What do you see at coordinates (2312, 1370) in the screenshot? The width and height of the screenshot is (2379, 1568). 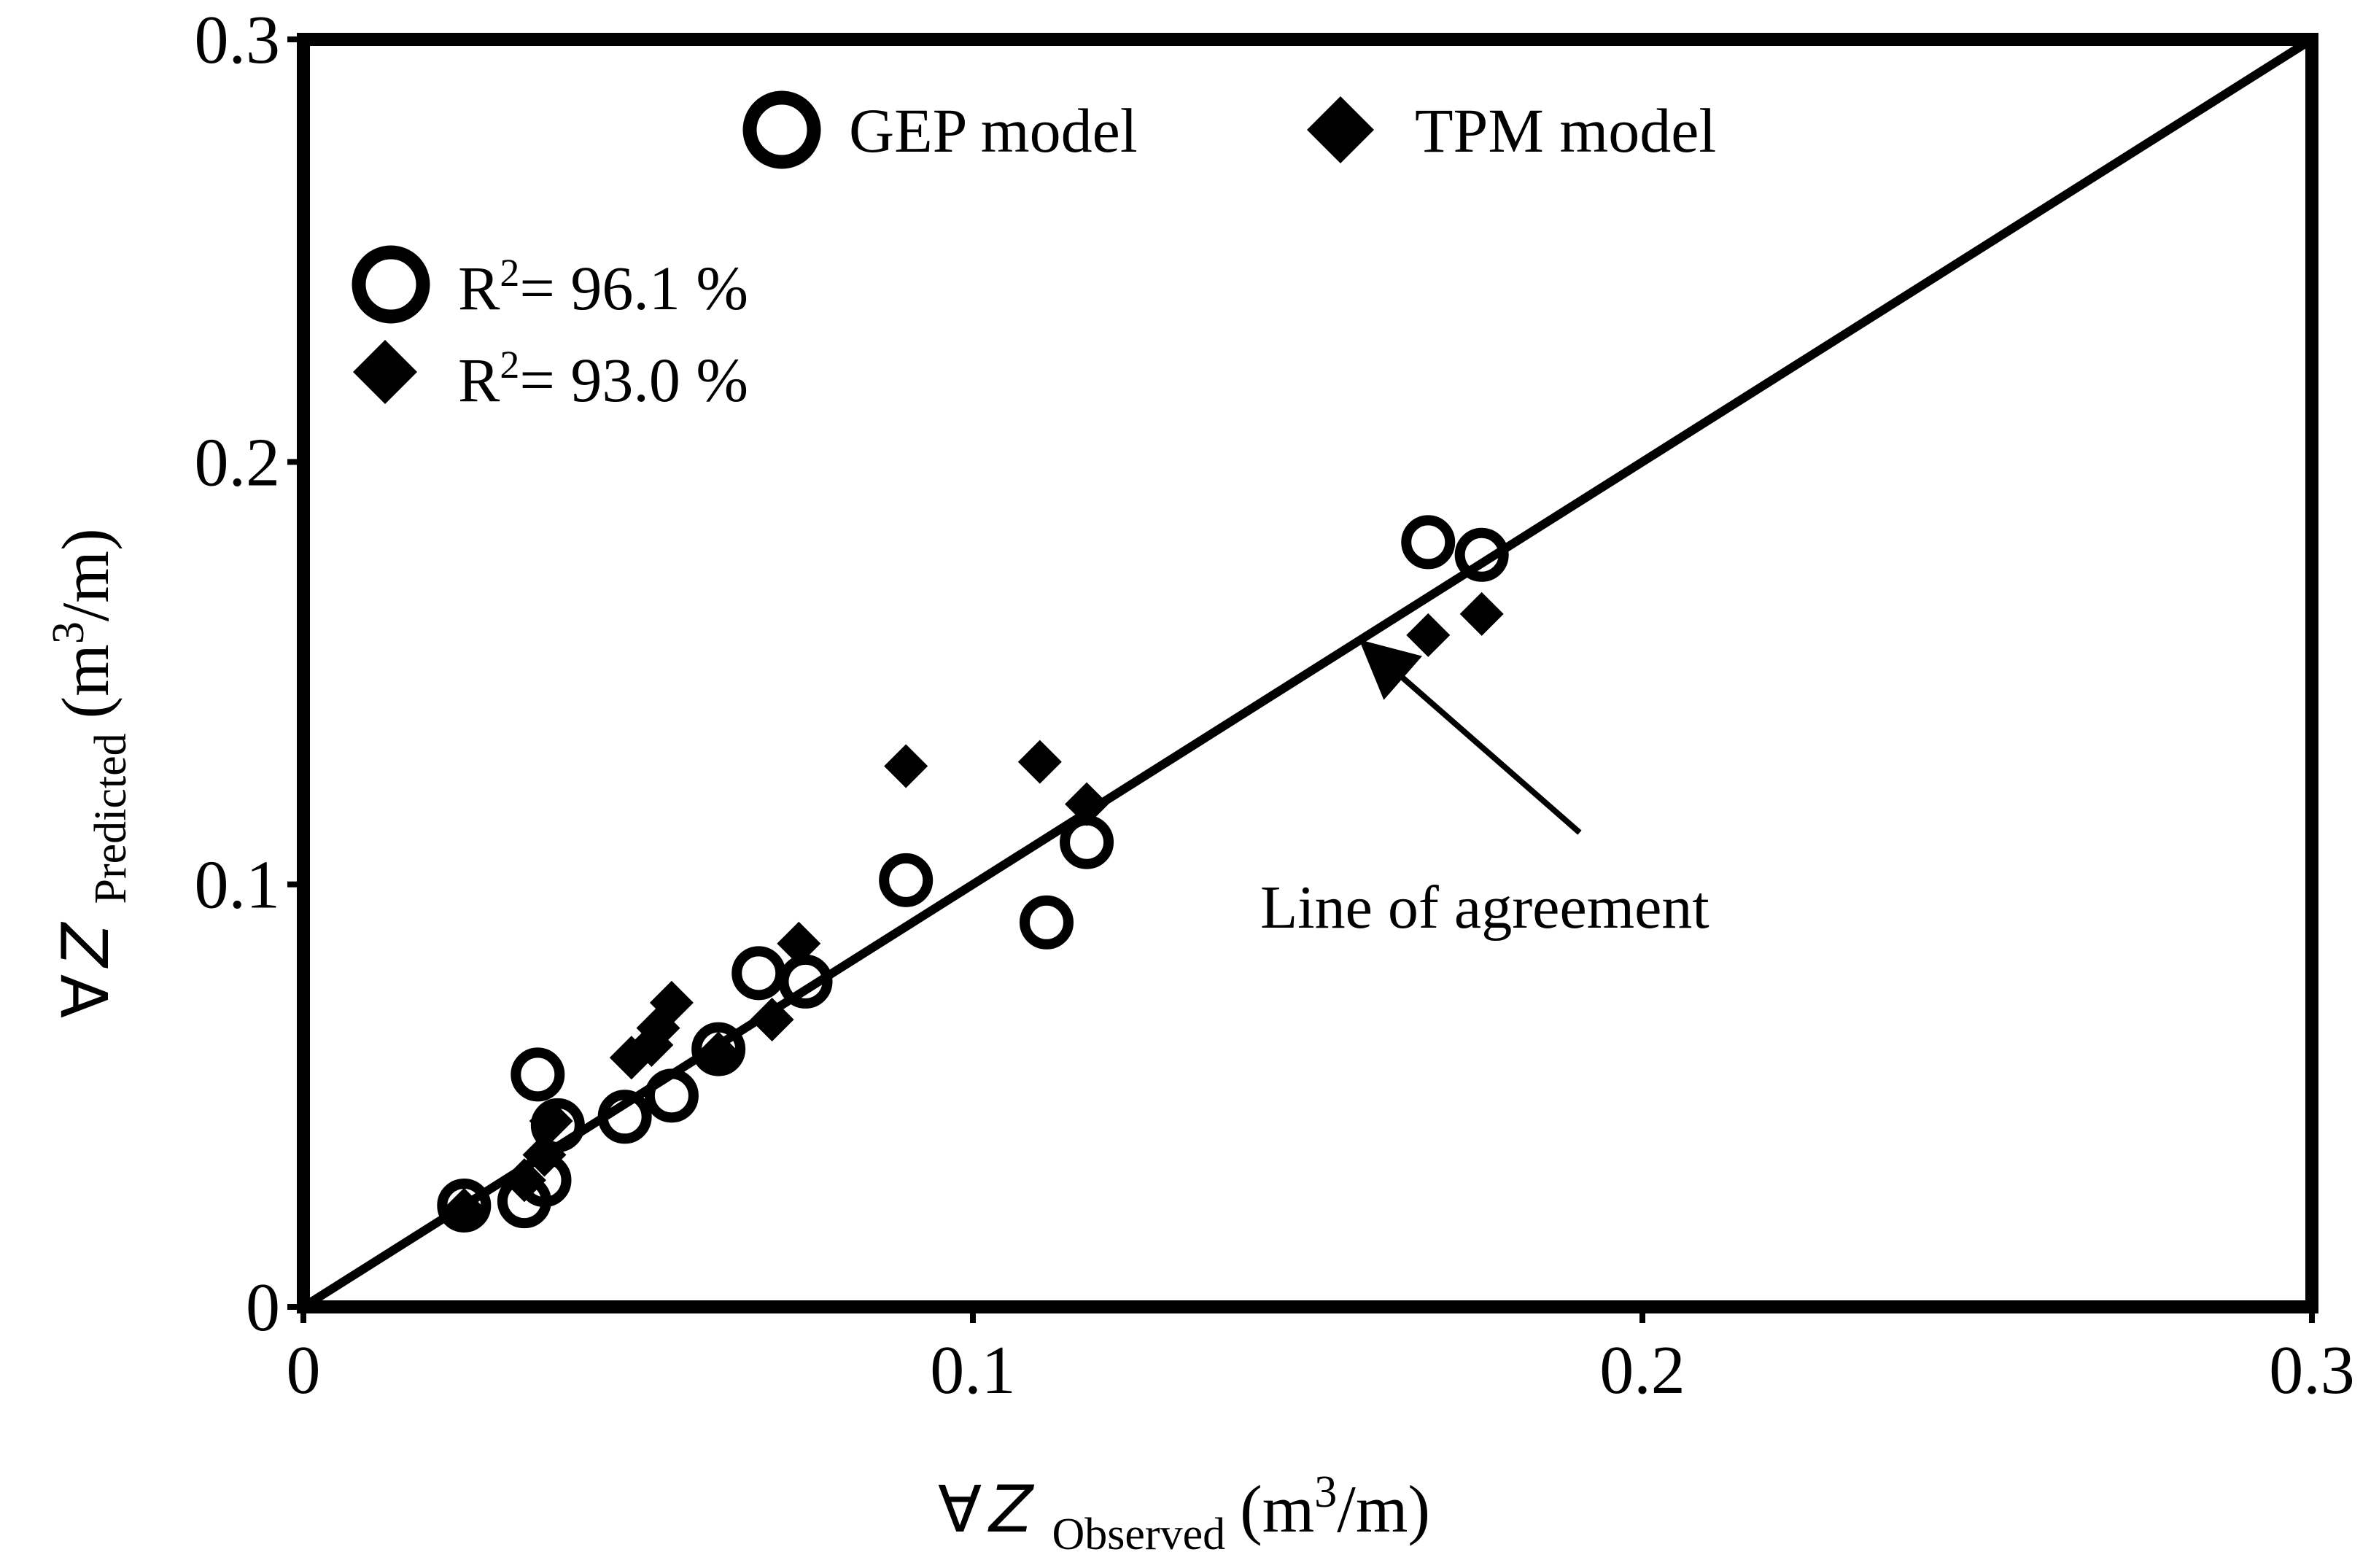 I see `x-tick-label: 0.3` at bounding box center [2312, 1370].